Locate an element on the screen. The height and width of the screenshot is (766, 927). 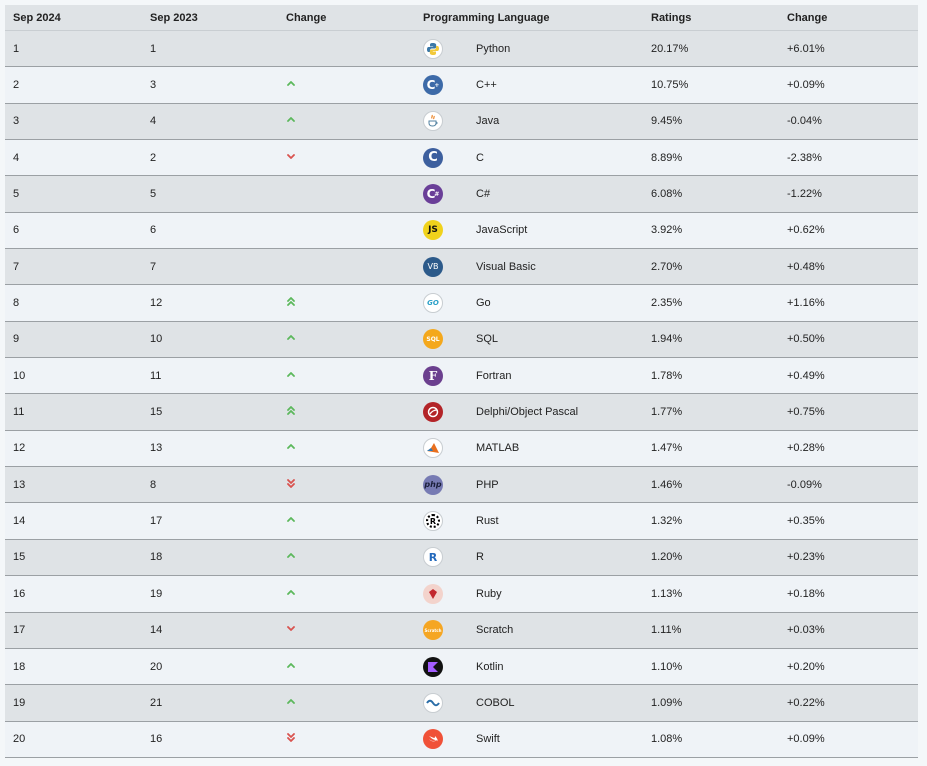
rank-down-double-icon is located at coordinates (291, 738).